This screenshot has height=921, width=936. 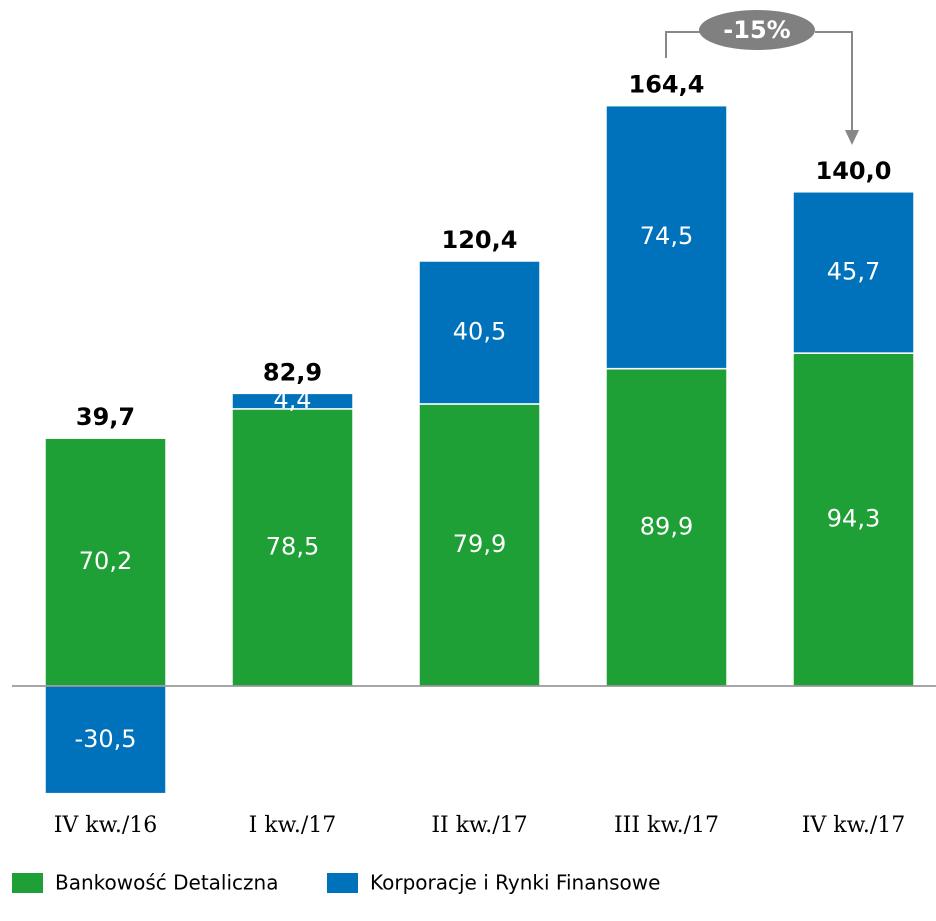 I want to click on x-tick-label: II kw./17, so click(x=479, y=825).